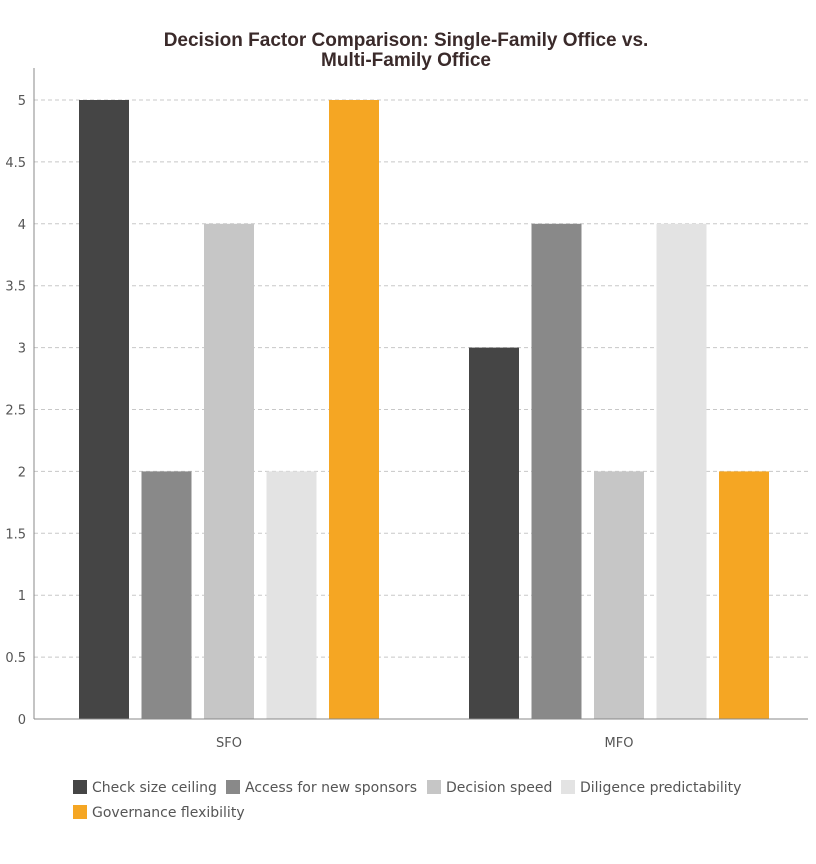  What do you see at coordinates (619, 743) in the screenshot?
I see `x-category-label: MFO` at bounding box center [619, 743].